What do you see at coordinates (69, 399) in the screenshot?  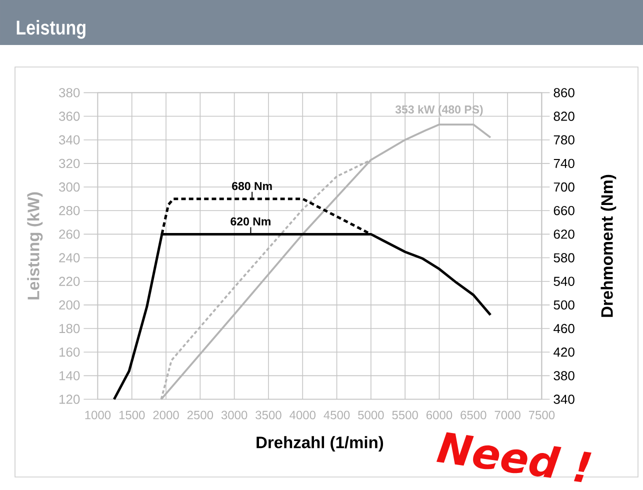 I see `y-tick-label: 120` at bounding box center [69, 399].